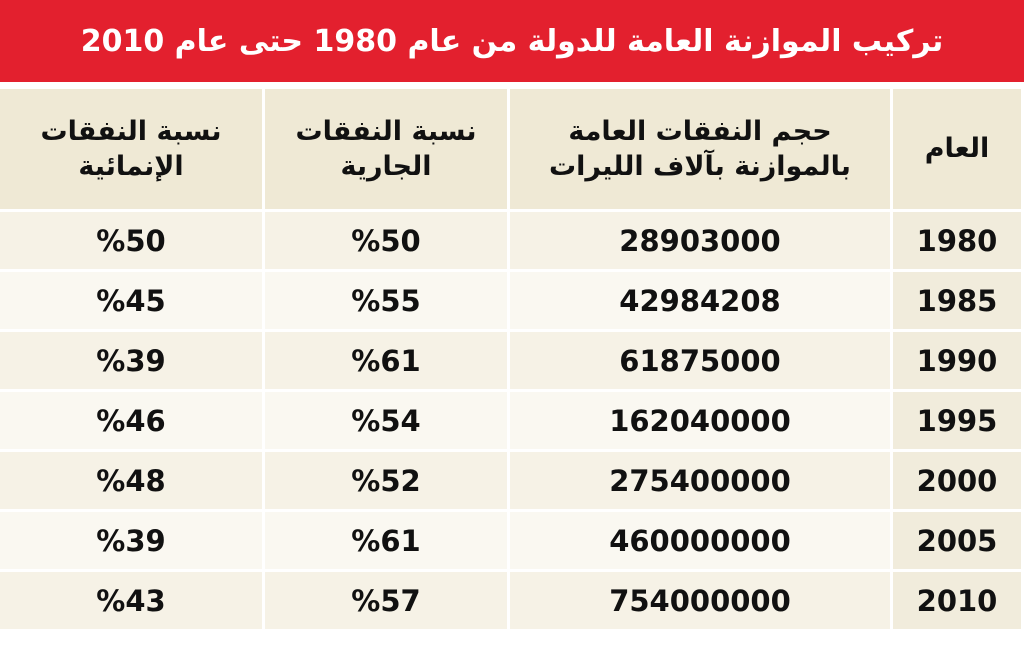 Image resolution: width=1024 pixels, height=658 pixels. I want to click on table-row: 2000 275400000 %52 %48, so click(512, 480).